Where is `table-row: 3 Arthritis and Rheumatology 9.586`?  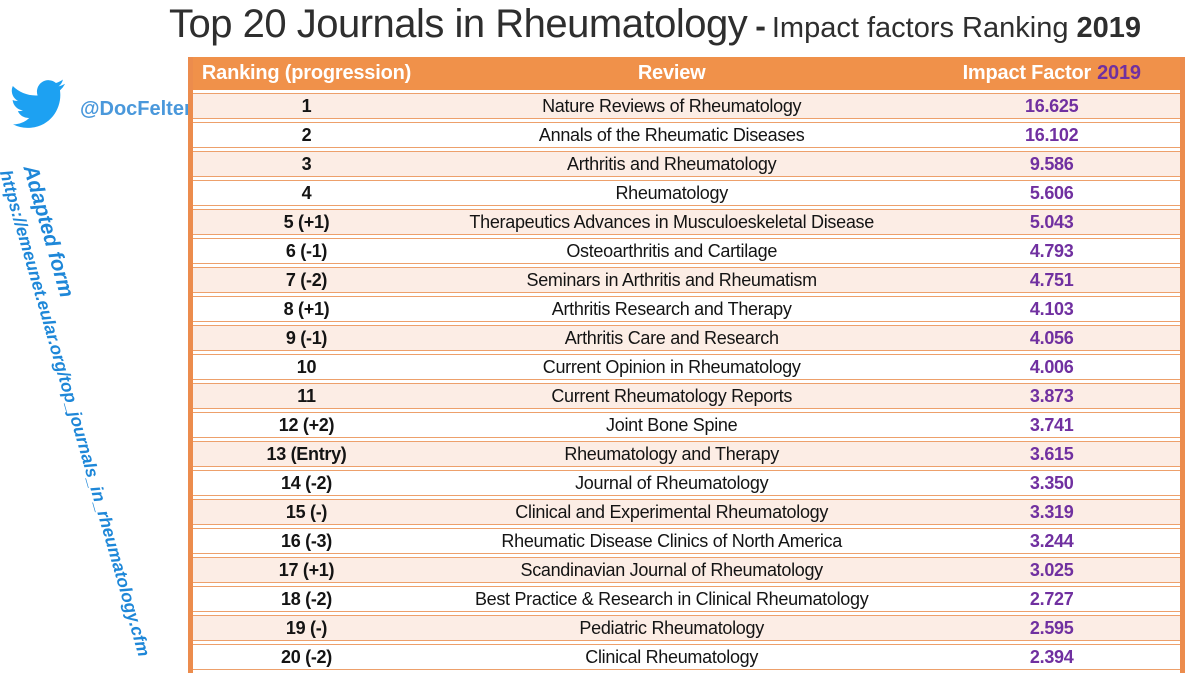
table-row: 3 Arthritis and Rheumatology 9.586 is located at coordinates (686, 164).